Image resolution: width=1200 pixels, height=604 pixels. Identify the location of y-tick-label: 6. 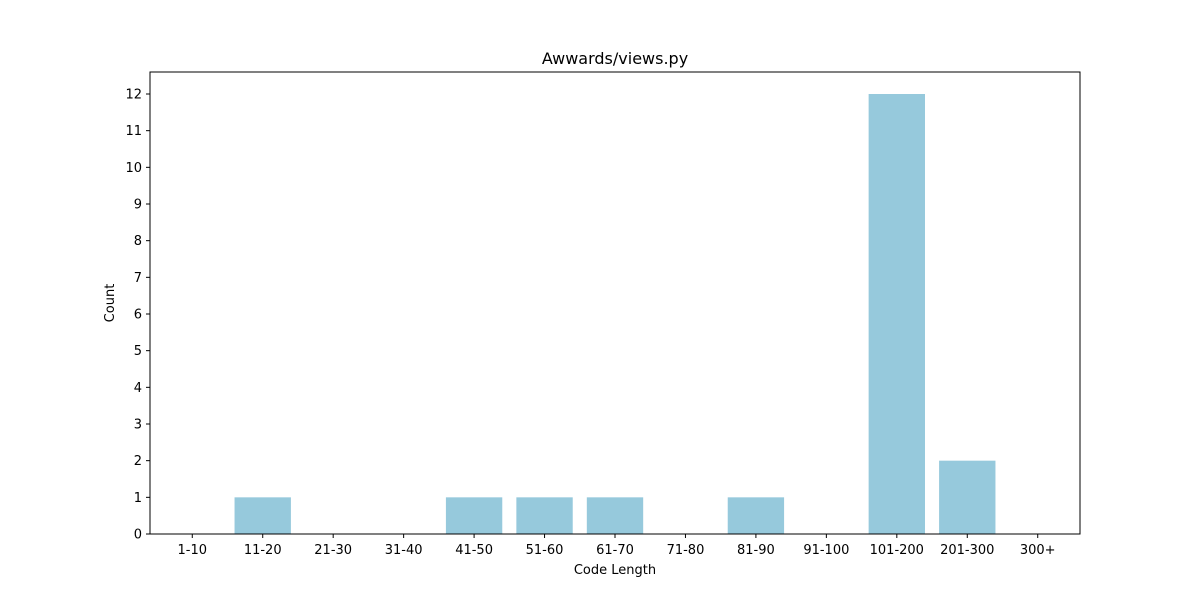
(138, 315).